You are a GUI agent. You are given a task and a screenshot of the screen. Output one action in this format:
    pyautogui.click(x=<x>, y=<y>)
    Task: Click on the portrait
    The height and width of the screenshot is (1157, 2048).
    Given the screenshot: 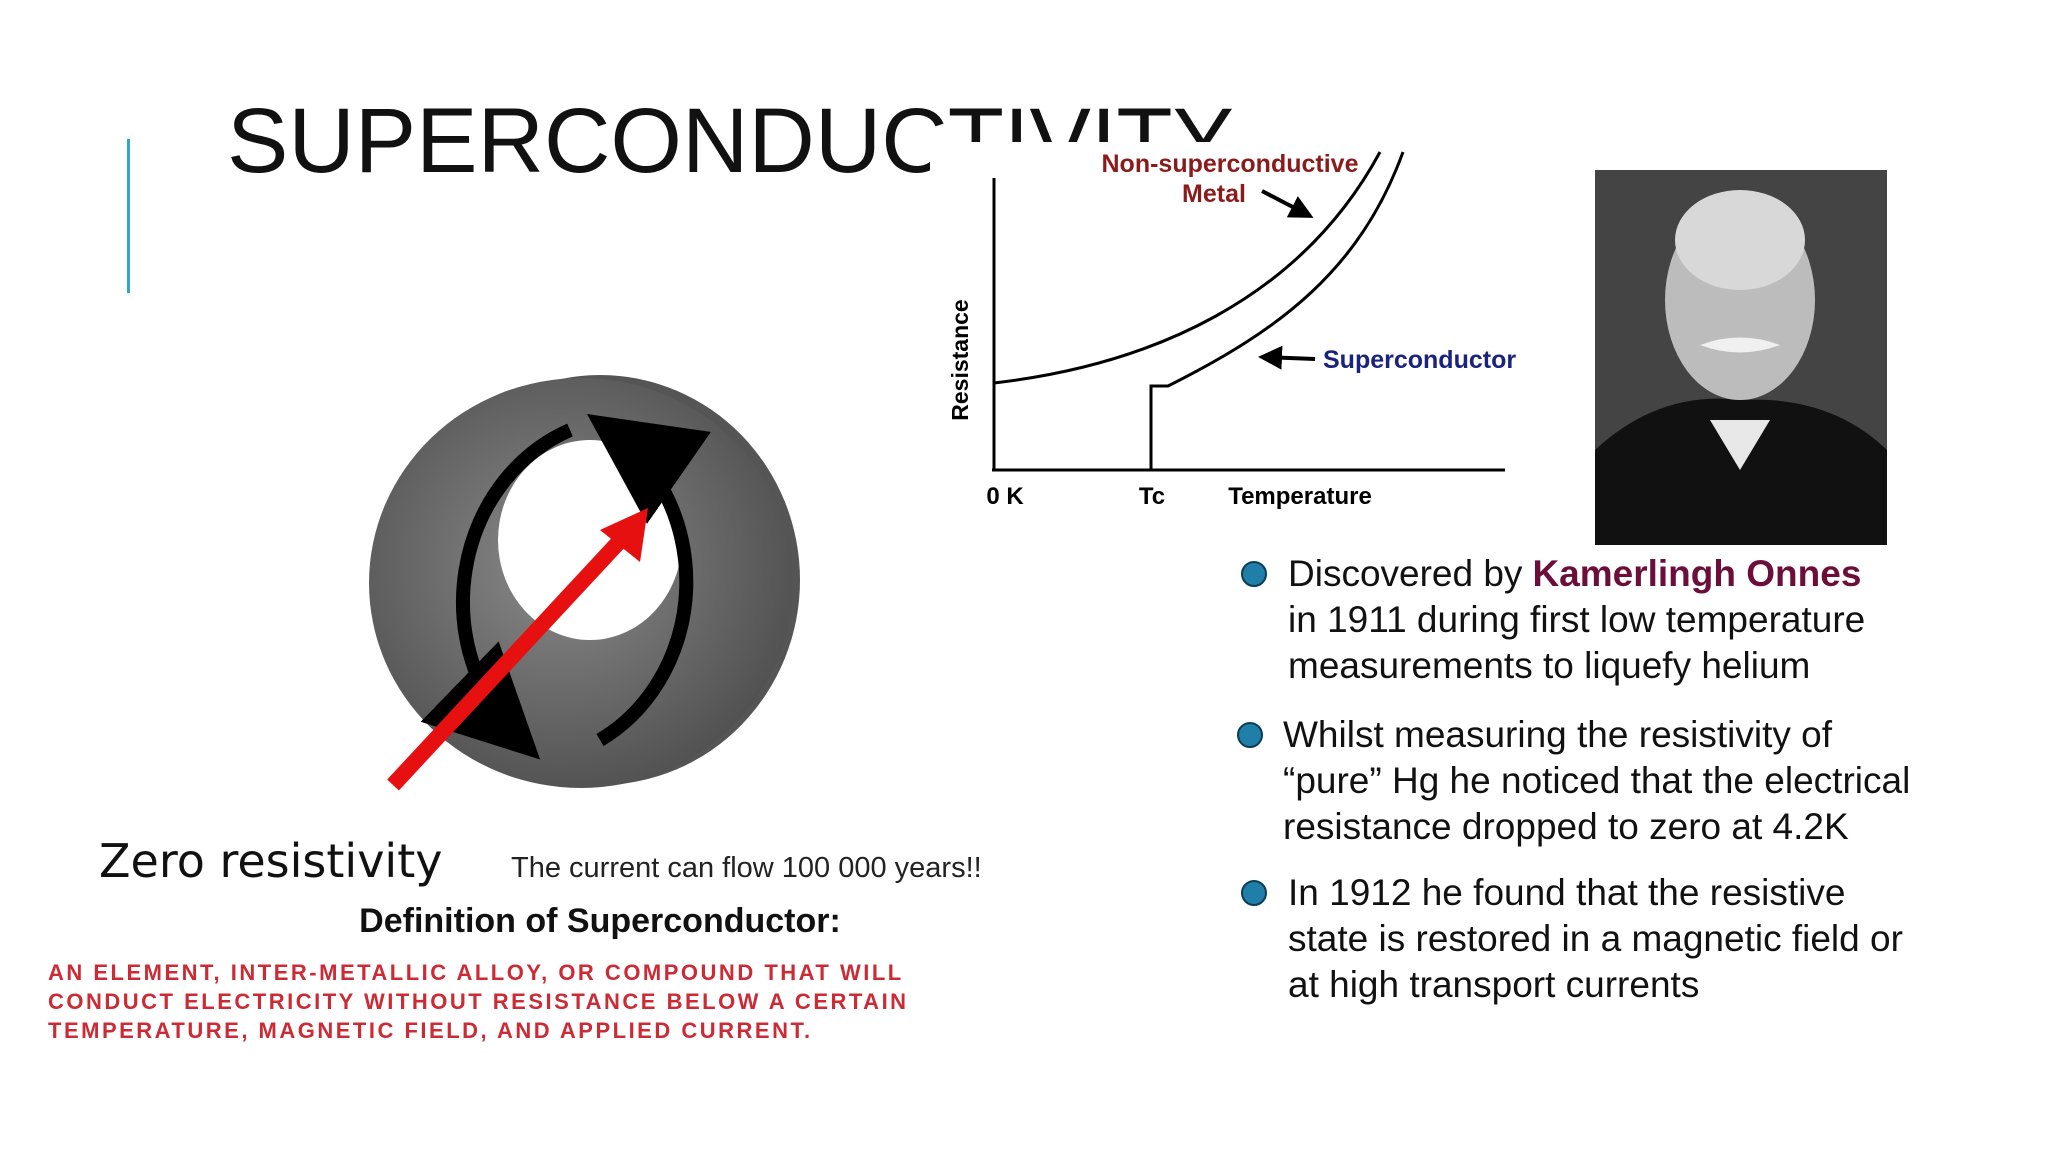 What is the action you would take?
    pyautogui.click(x=1741, y=357)
    